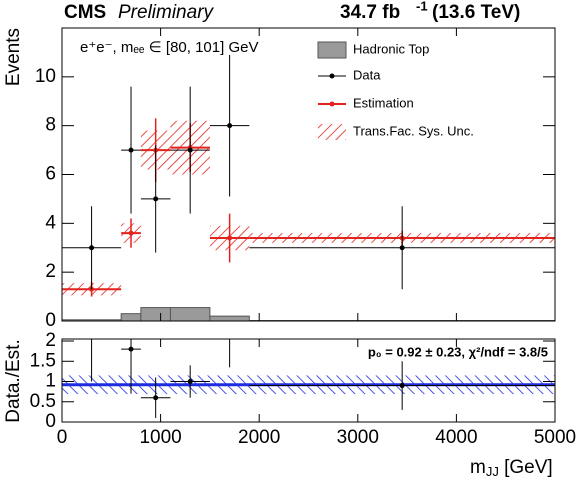 Image resolution: width=580 pixels, height=483 pixels. What do you see at coordinates (367, 74) in the screenshot?
I see `legend-label: Data` at bounding box center [367, 74].